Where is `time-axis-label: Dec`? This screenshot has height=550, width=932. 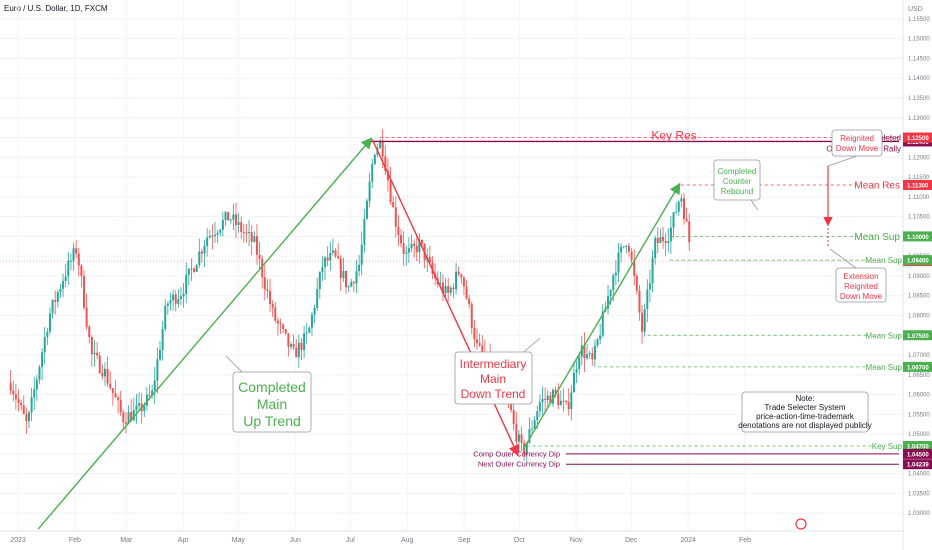
time-axis-label: Dec is located at coordinates (631, 540).